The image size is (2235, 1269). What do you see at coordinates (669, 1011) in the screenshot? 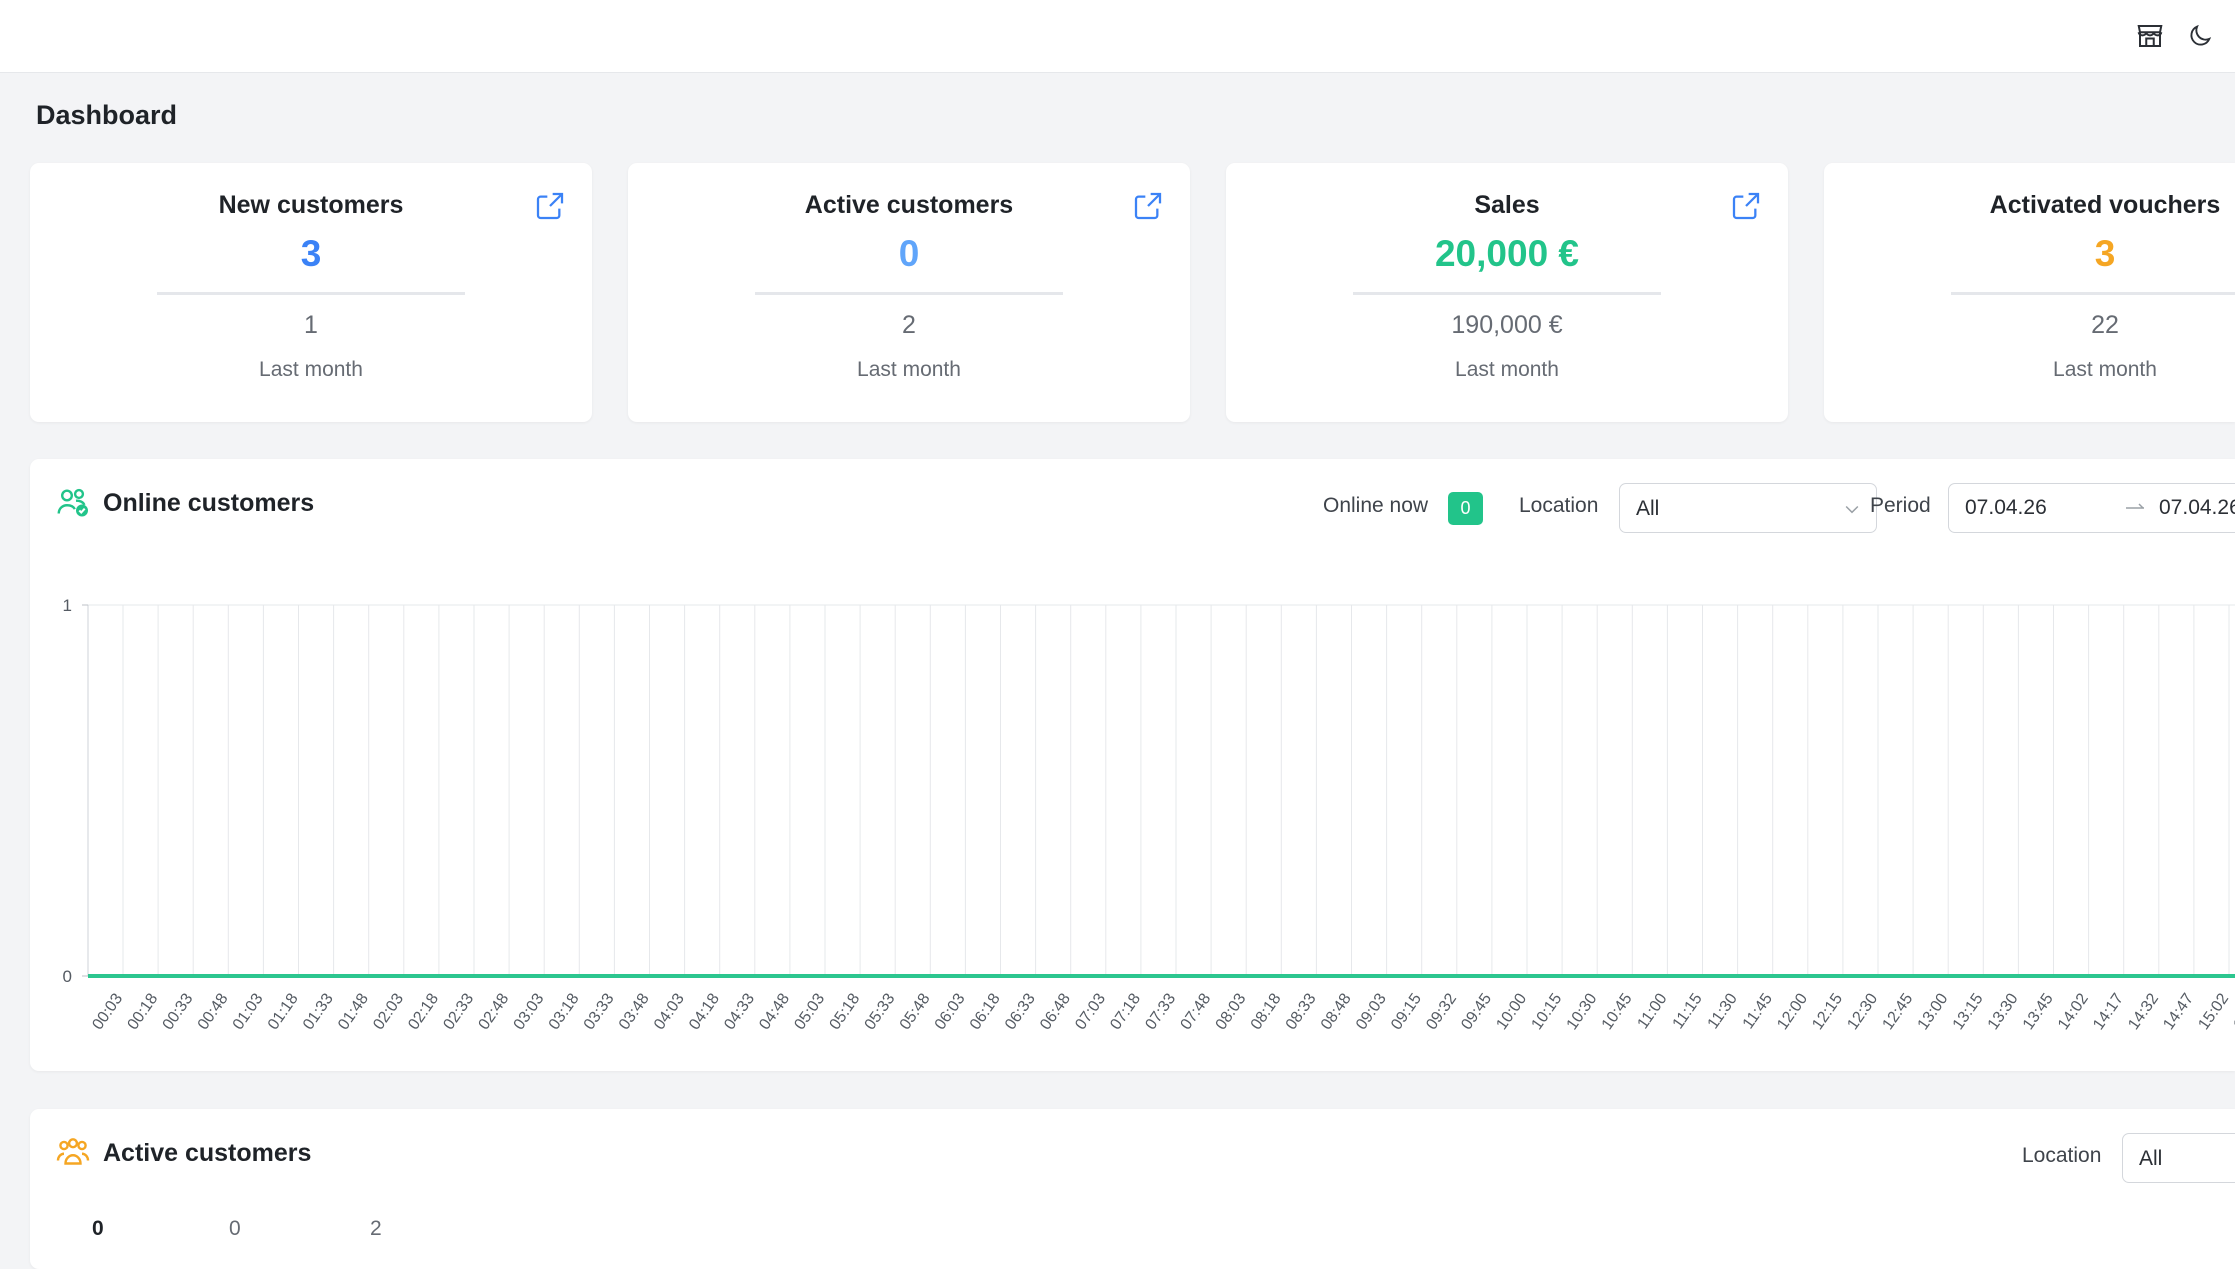
I see `x-tick-label: 04:03` at bounding box center [669, 1011].